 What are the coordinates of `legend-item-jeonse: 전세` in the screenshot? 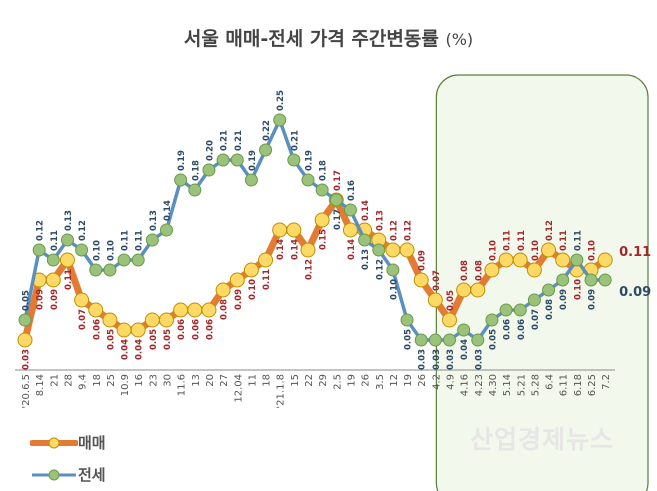 It's located at (68, 474).